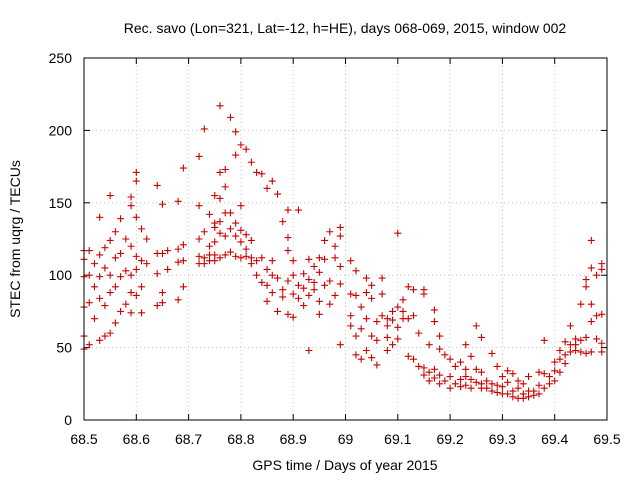 This screenshot has width=640, height=480. Describe the element at coordinates (449, 439) in the screenshot. I see `x-tick-label: 69.2` at that location.